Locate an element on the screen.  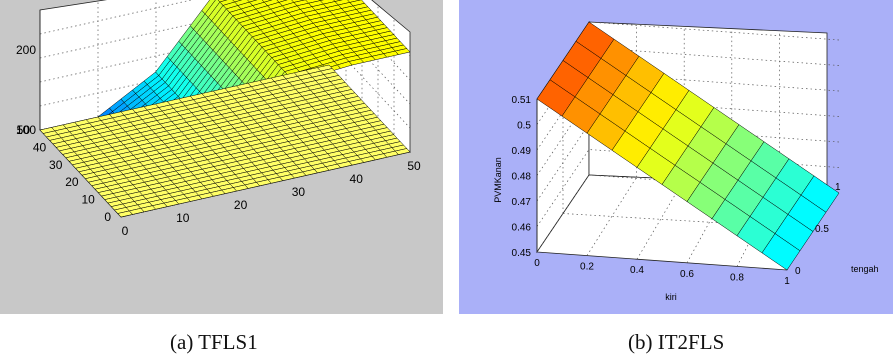
y-axis-label: tengah is located at coordinates (865, 269).